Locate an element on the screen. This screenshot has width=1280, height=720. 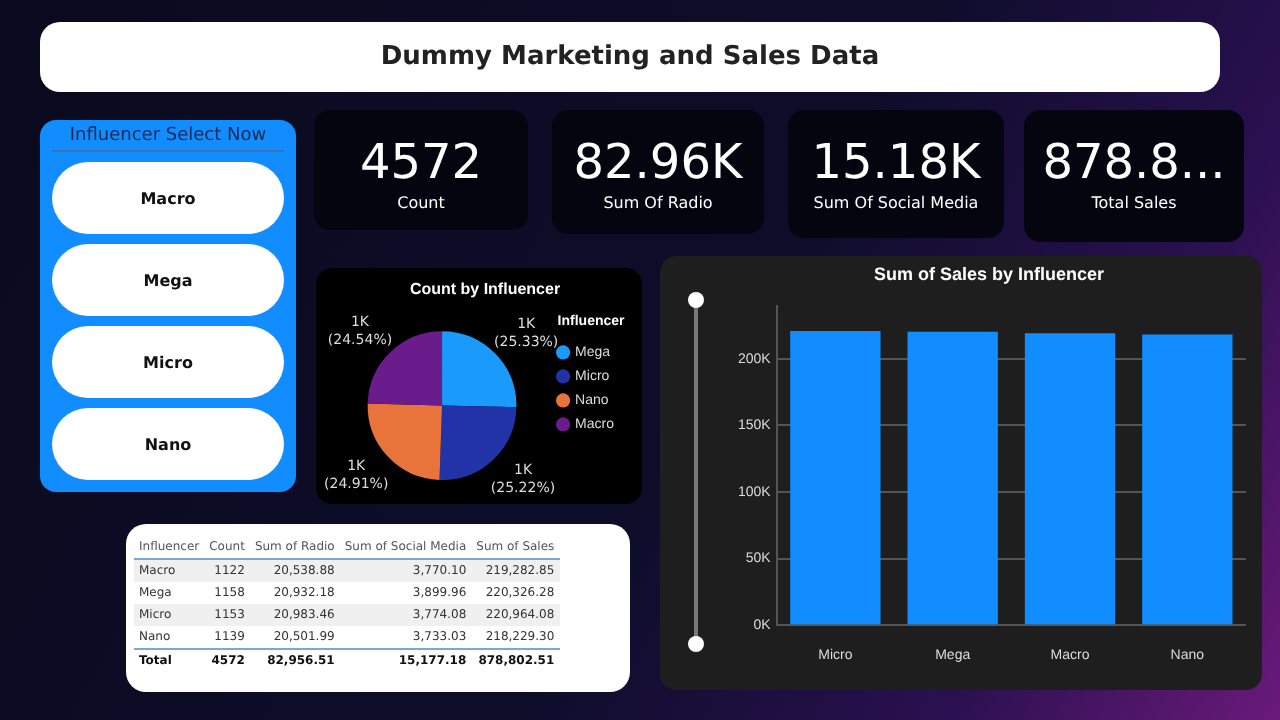
category-label: Macro is located at coordinates (168, 198).